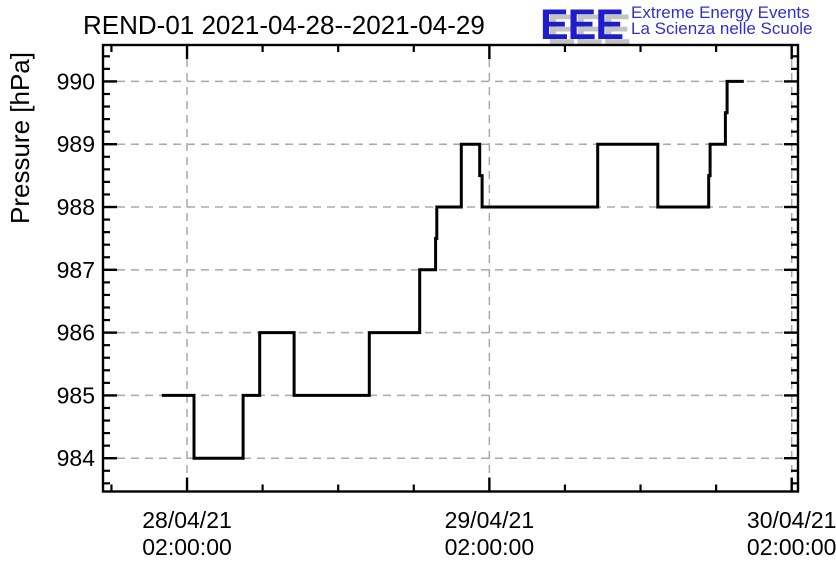 This screenshot has width=836, height=572. I want to click on x-tick-label-date: 29/04/21, so click(490, 520).